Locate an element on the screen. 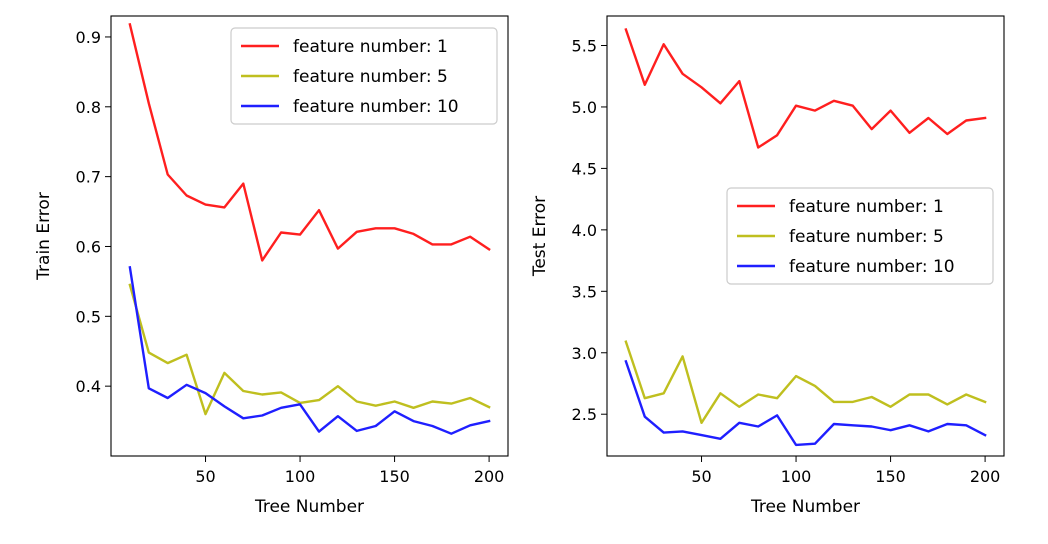 This screenshot has width=1048, height=544. y-tick-label: 0.7 is located at coordinates (88, 177).